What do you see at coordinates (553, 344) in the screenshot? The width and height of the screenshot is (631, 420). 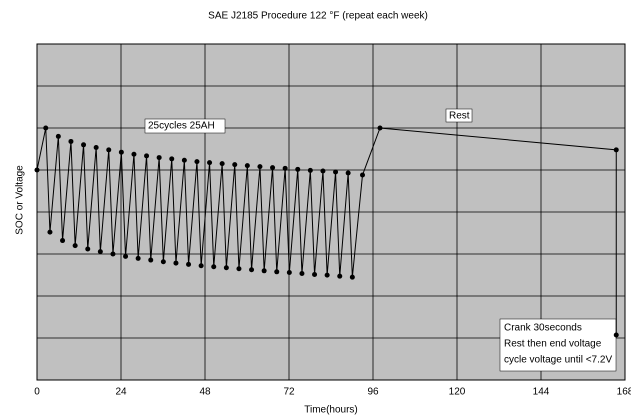 I see `annotation: Rest then end voltage` at bounding box center [553, 344].